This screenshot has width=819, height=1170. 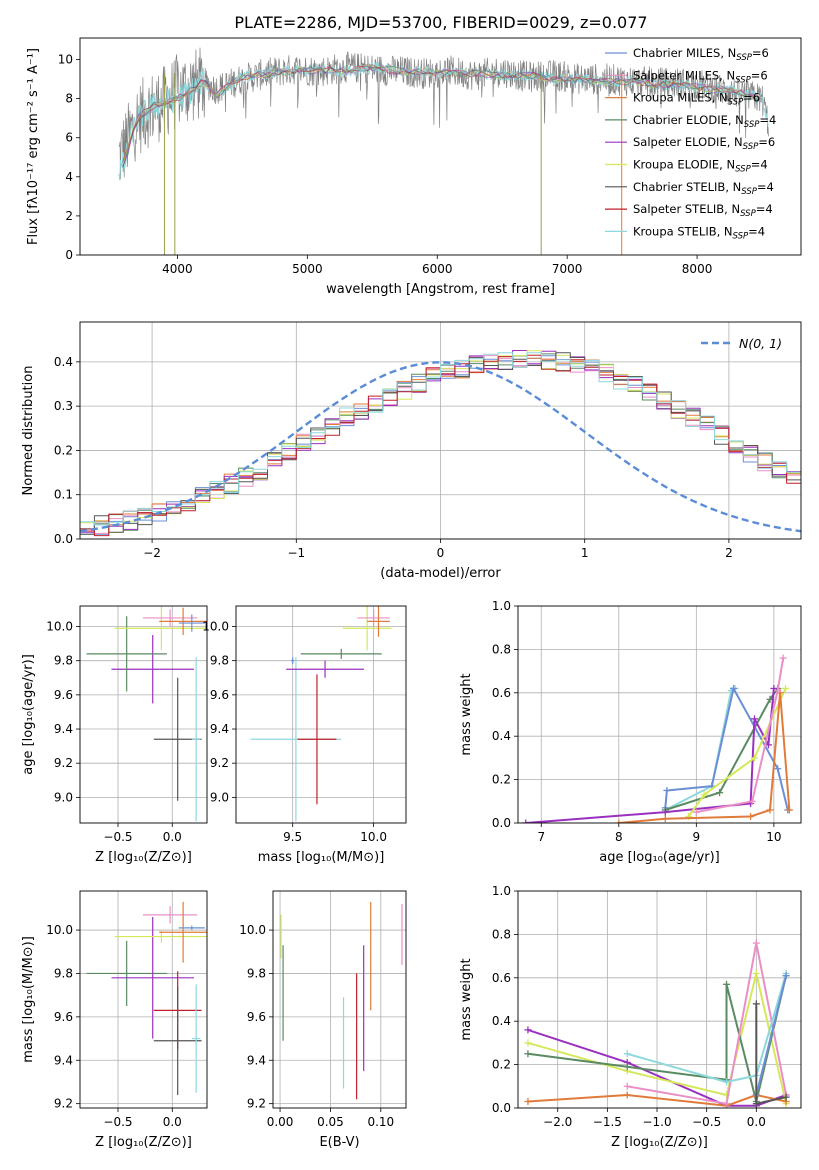 I want to click on mass-vs-metallicity-y-tick-label: 10.0, so click(x=59, y=930).